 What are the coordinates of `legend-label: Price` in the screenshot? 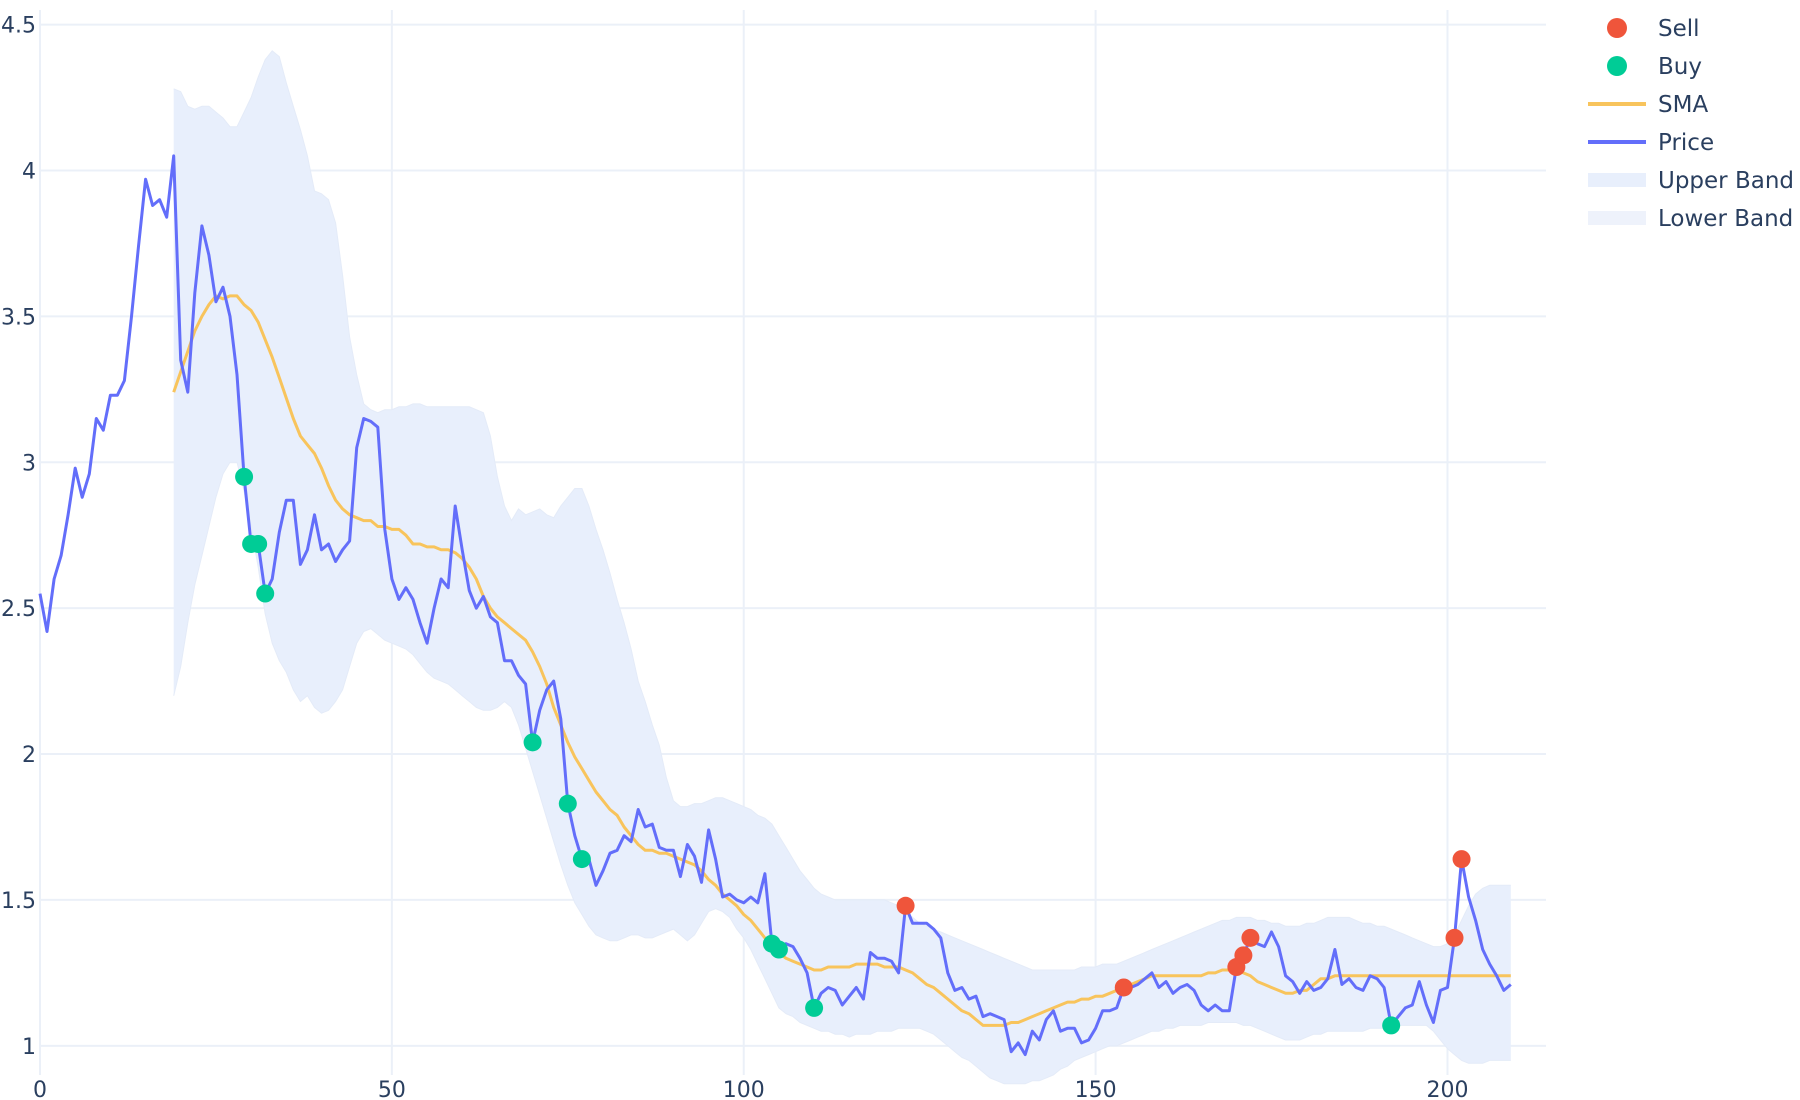 It's located at (1686, 143).